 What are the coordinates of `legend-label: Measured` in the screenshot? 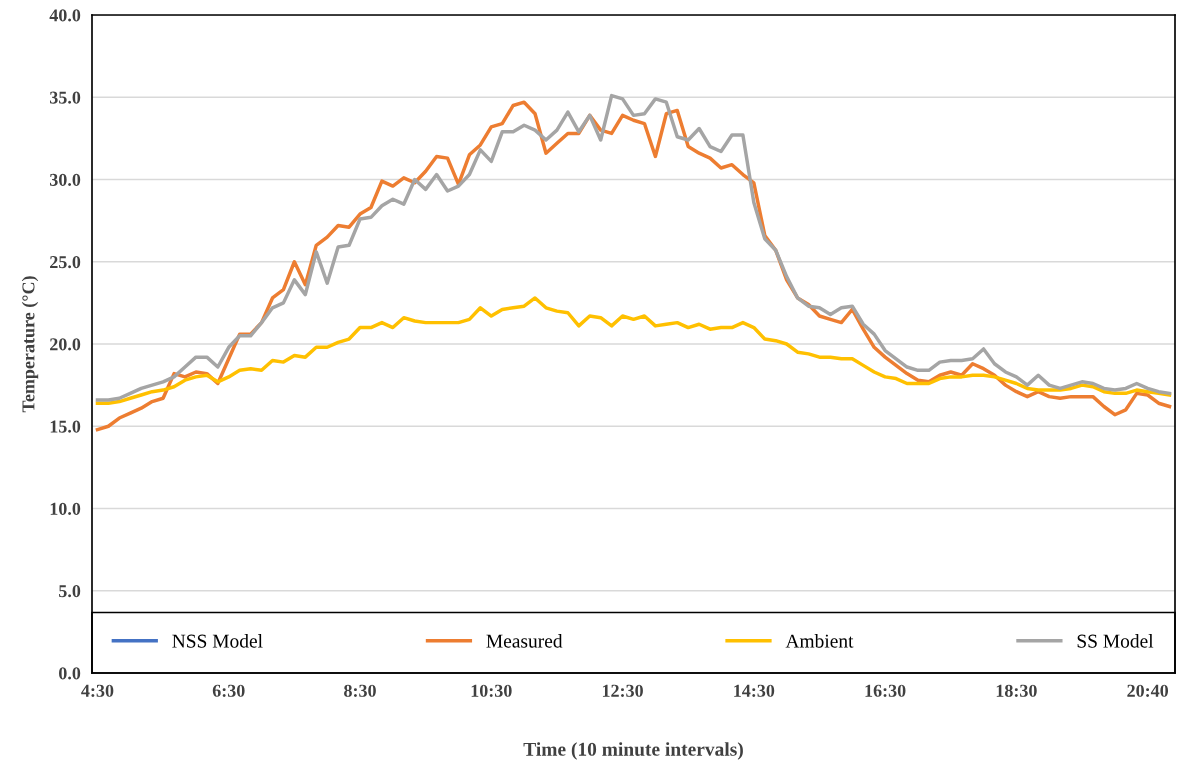 It's located at (524, 640).